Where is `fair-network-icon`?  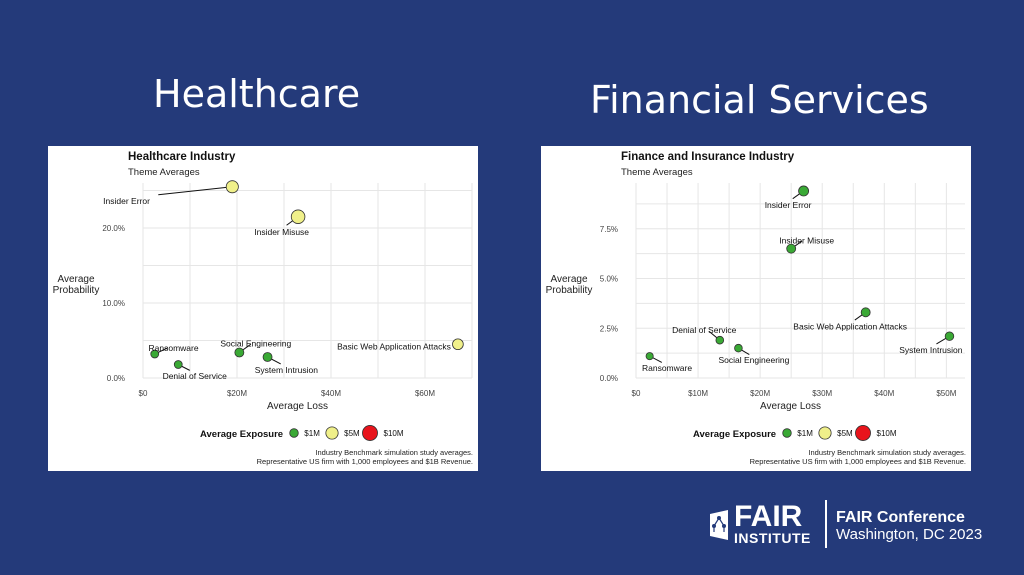 fair-network-icon is located at coordinates (719, 525).